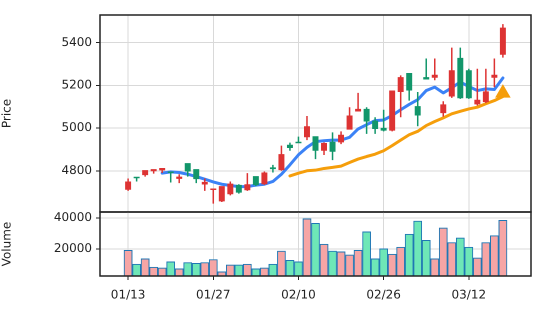 Image resolution: width=546 pixels, height=322 pixels. Describe the element at coordinates (298, 294) in the screenshot. I see `x-tick-label: 02/10` at that location.